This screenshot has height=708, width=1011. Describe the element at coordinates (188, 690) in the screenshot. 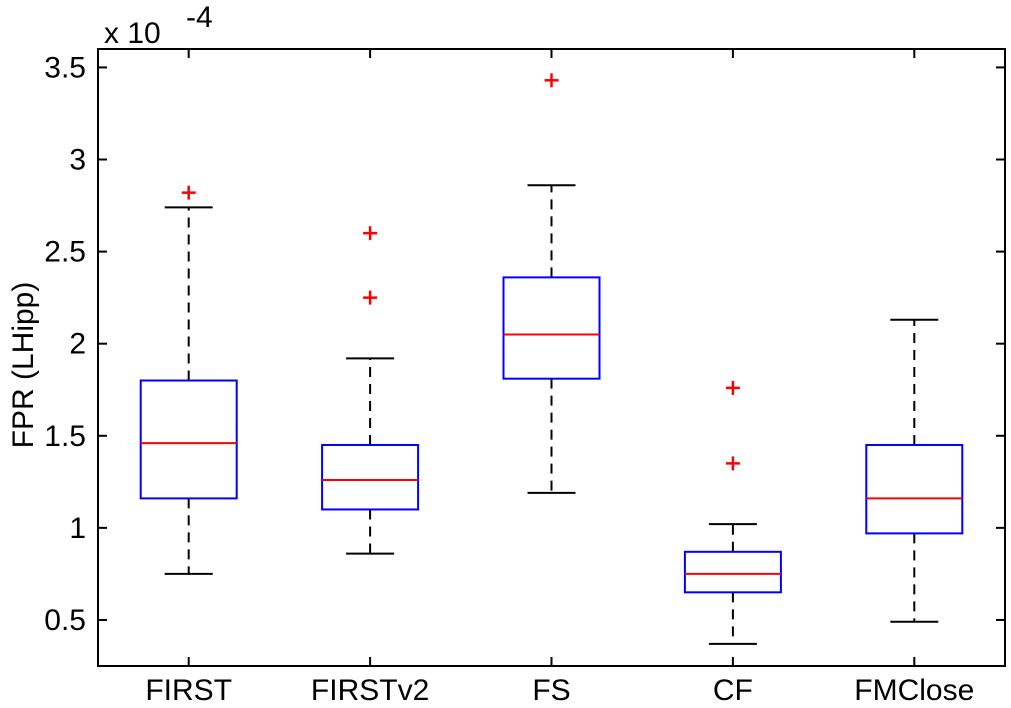

I see `x-tick-label: FIRST` at that location.